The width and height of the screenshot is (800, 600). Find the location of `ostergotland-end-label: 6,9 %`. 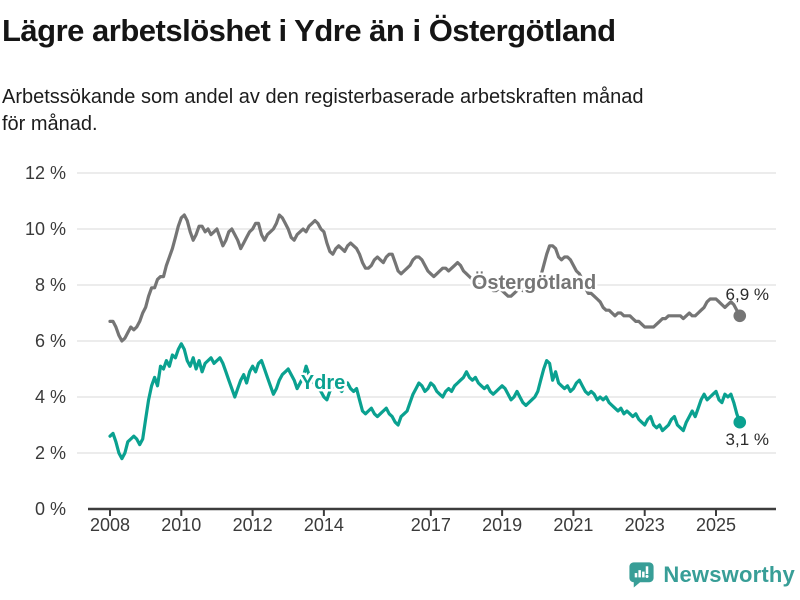

ostergotland-end-label: 6,9 % is located at coordinates (747, 294).